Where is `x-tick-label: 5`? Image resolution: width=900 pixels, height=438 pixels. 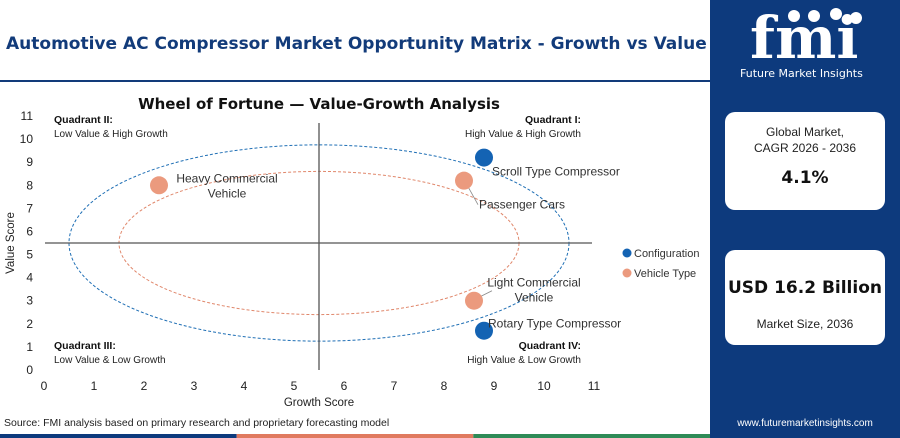 x-tick-label: 5 is located at coordinates (294, 386).